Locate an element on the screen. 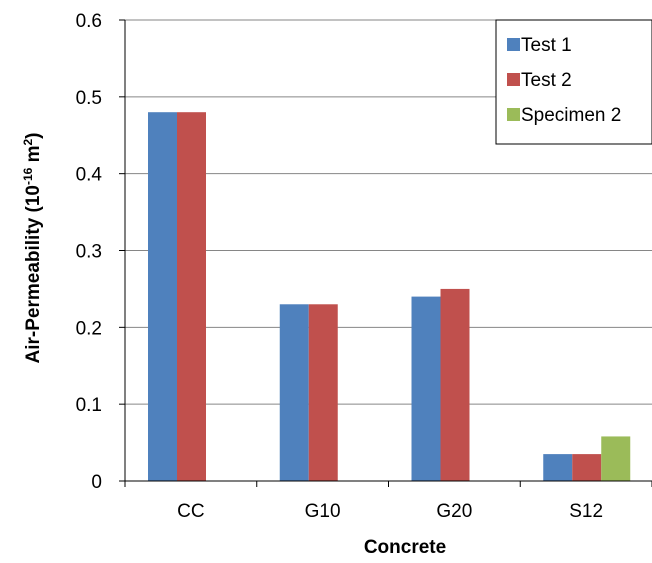  x-tick-label: S12 is located at coordinates (586, 511).